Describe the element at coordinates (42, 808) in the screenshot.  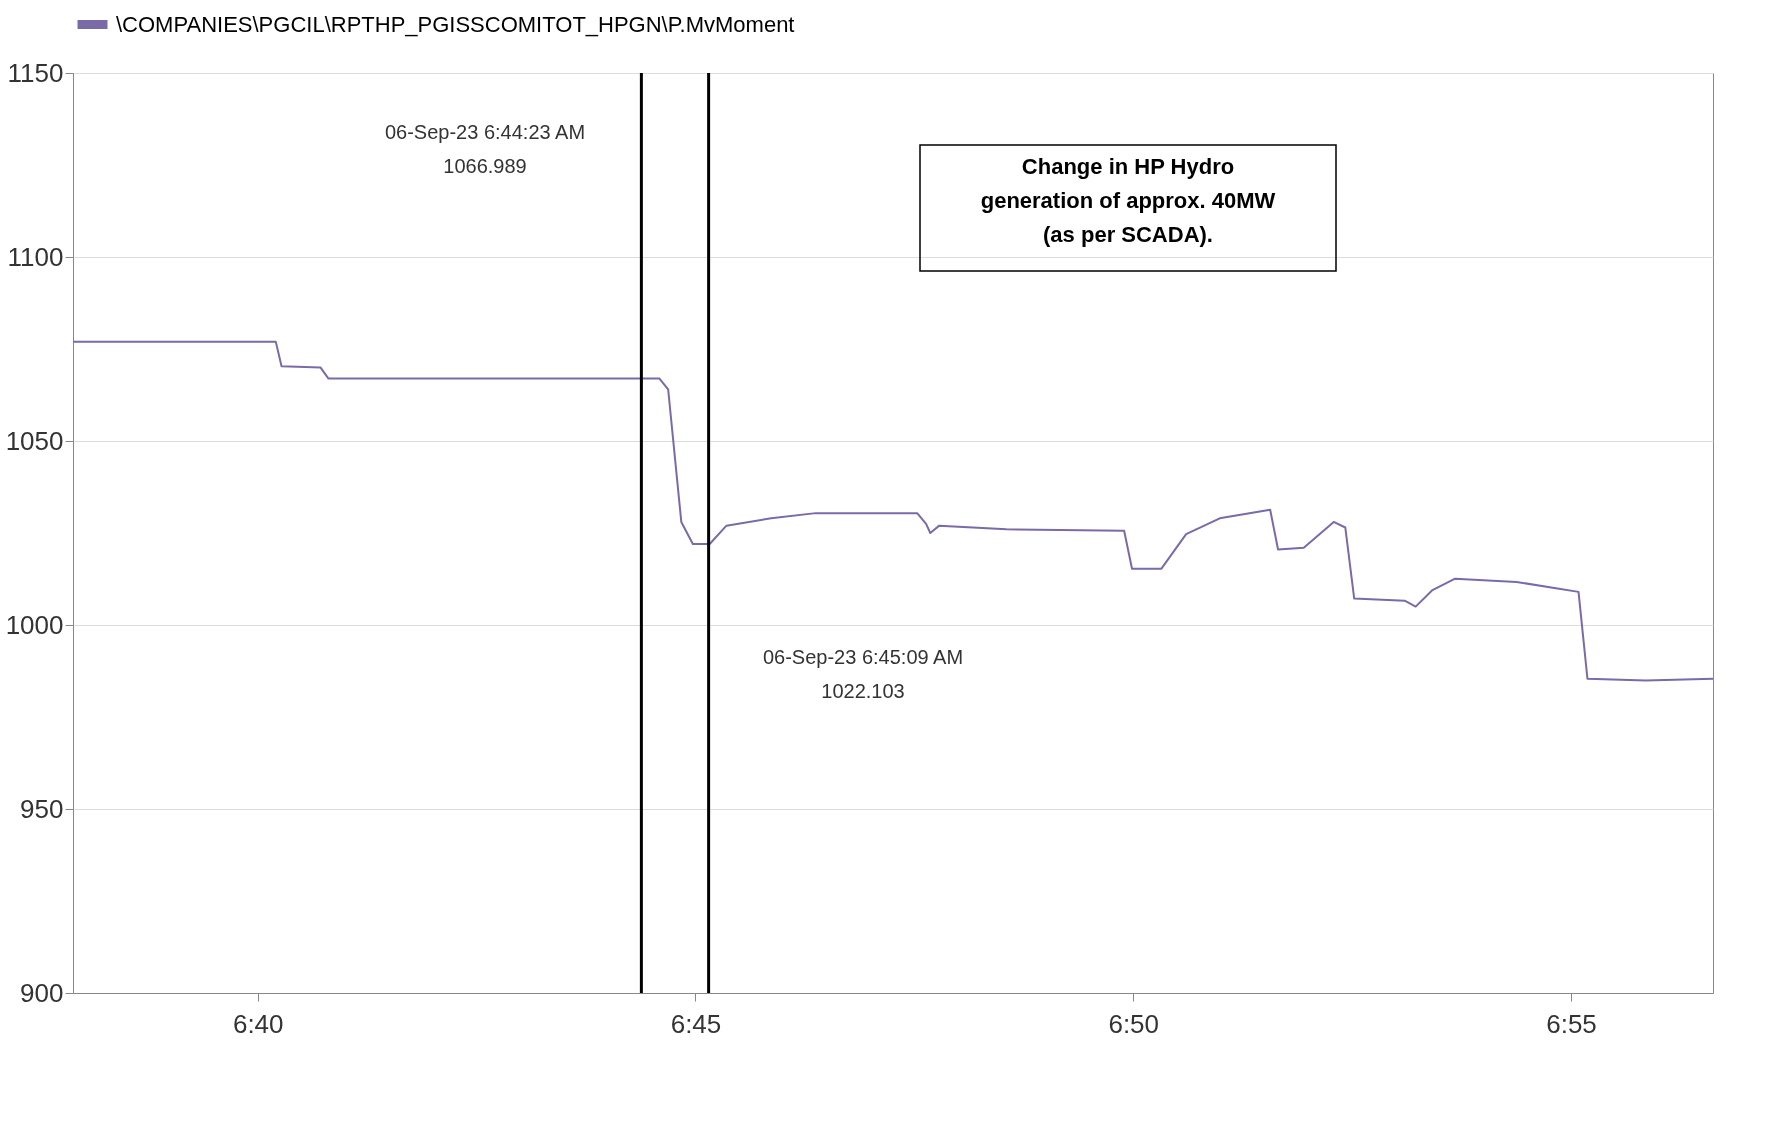
I see `y-tick-label: 950` at that location.